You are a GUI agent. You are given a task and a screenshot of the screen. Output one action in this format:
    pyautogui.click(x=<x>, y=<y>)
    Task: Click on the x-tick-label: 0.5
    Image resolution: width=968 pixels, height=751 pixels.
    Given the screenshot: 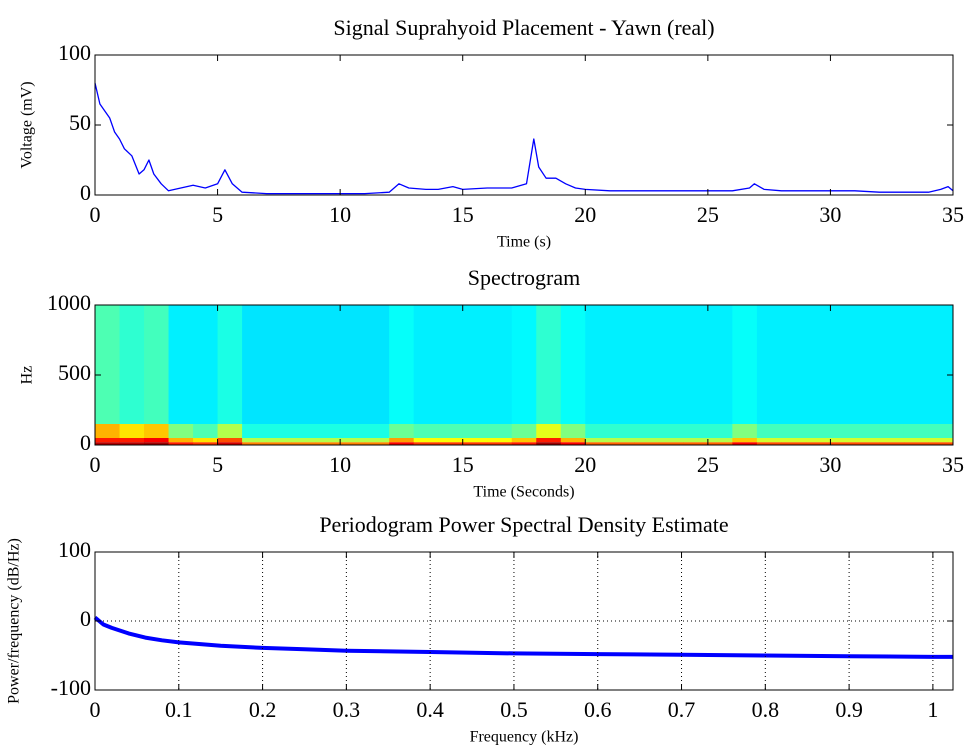 What is the action you would take?
    pyautogui.click(x=514, y=709)
    